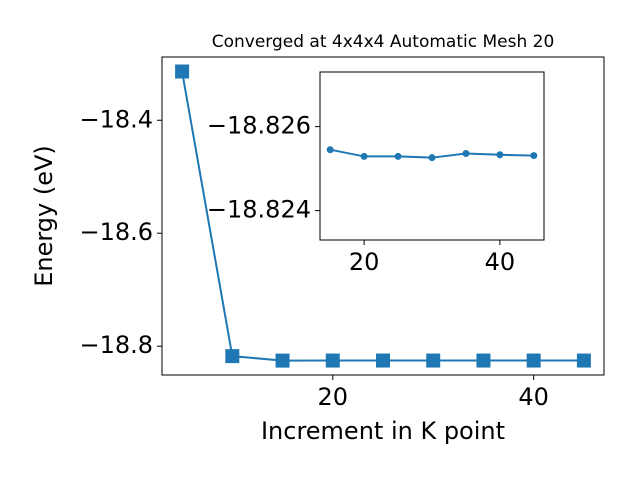  What do you see at coordinates (383, 431) in the screenshot?
I see `x-axis-label: Increment in K point` at bounding box center [383, 431].